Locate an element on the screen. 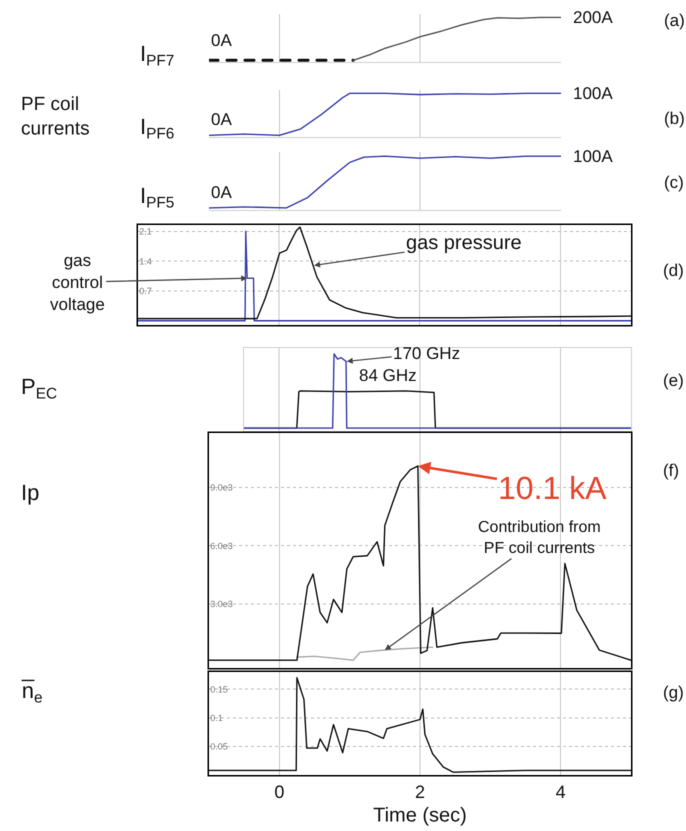 This screenshot has width=686, height=831. text: (b) is located at coordinates (674, 118).